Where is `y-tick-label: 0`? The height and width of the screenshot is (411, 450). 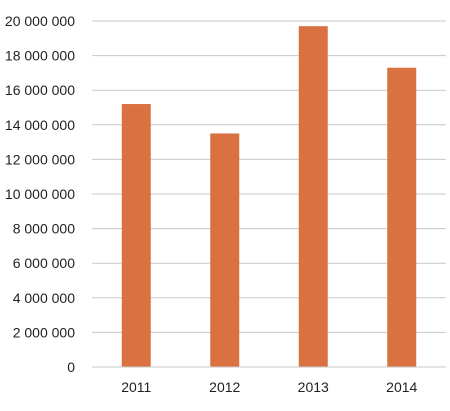
y-tick-label: 0 is located at coordinates (71, 367).